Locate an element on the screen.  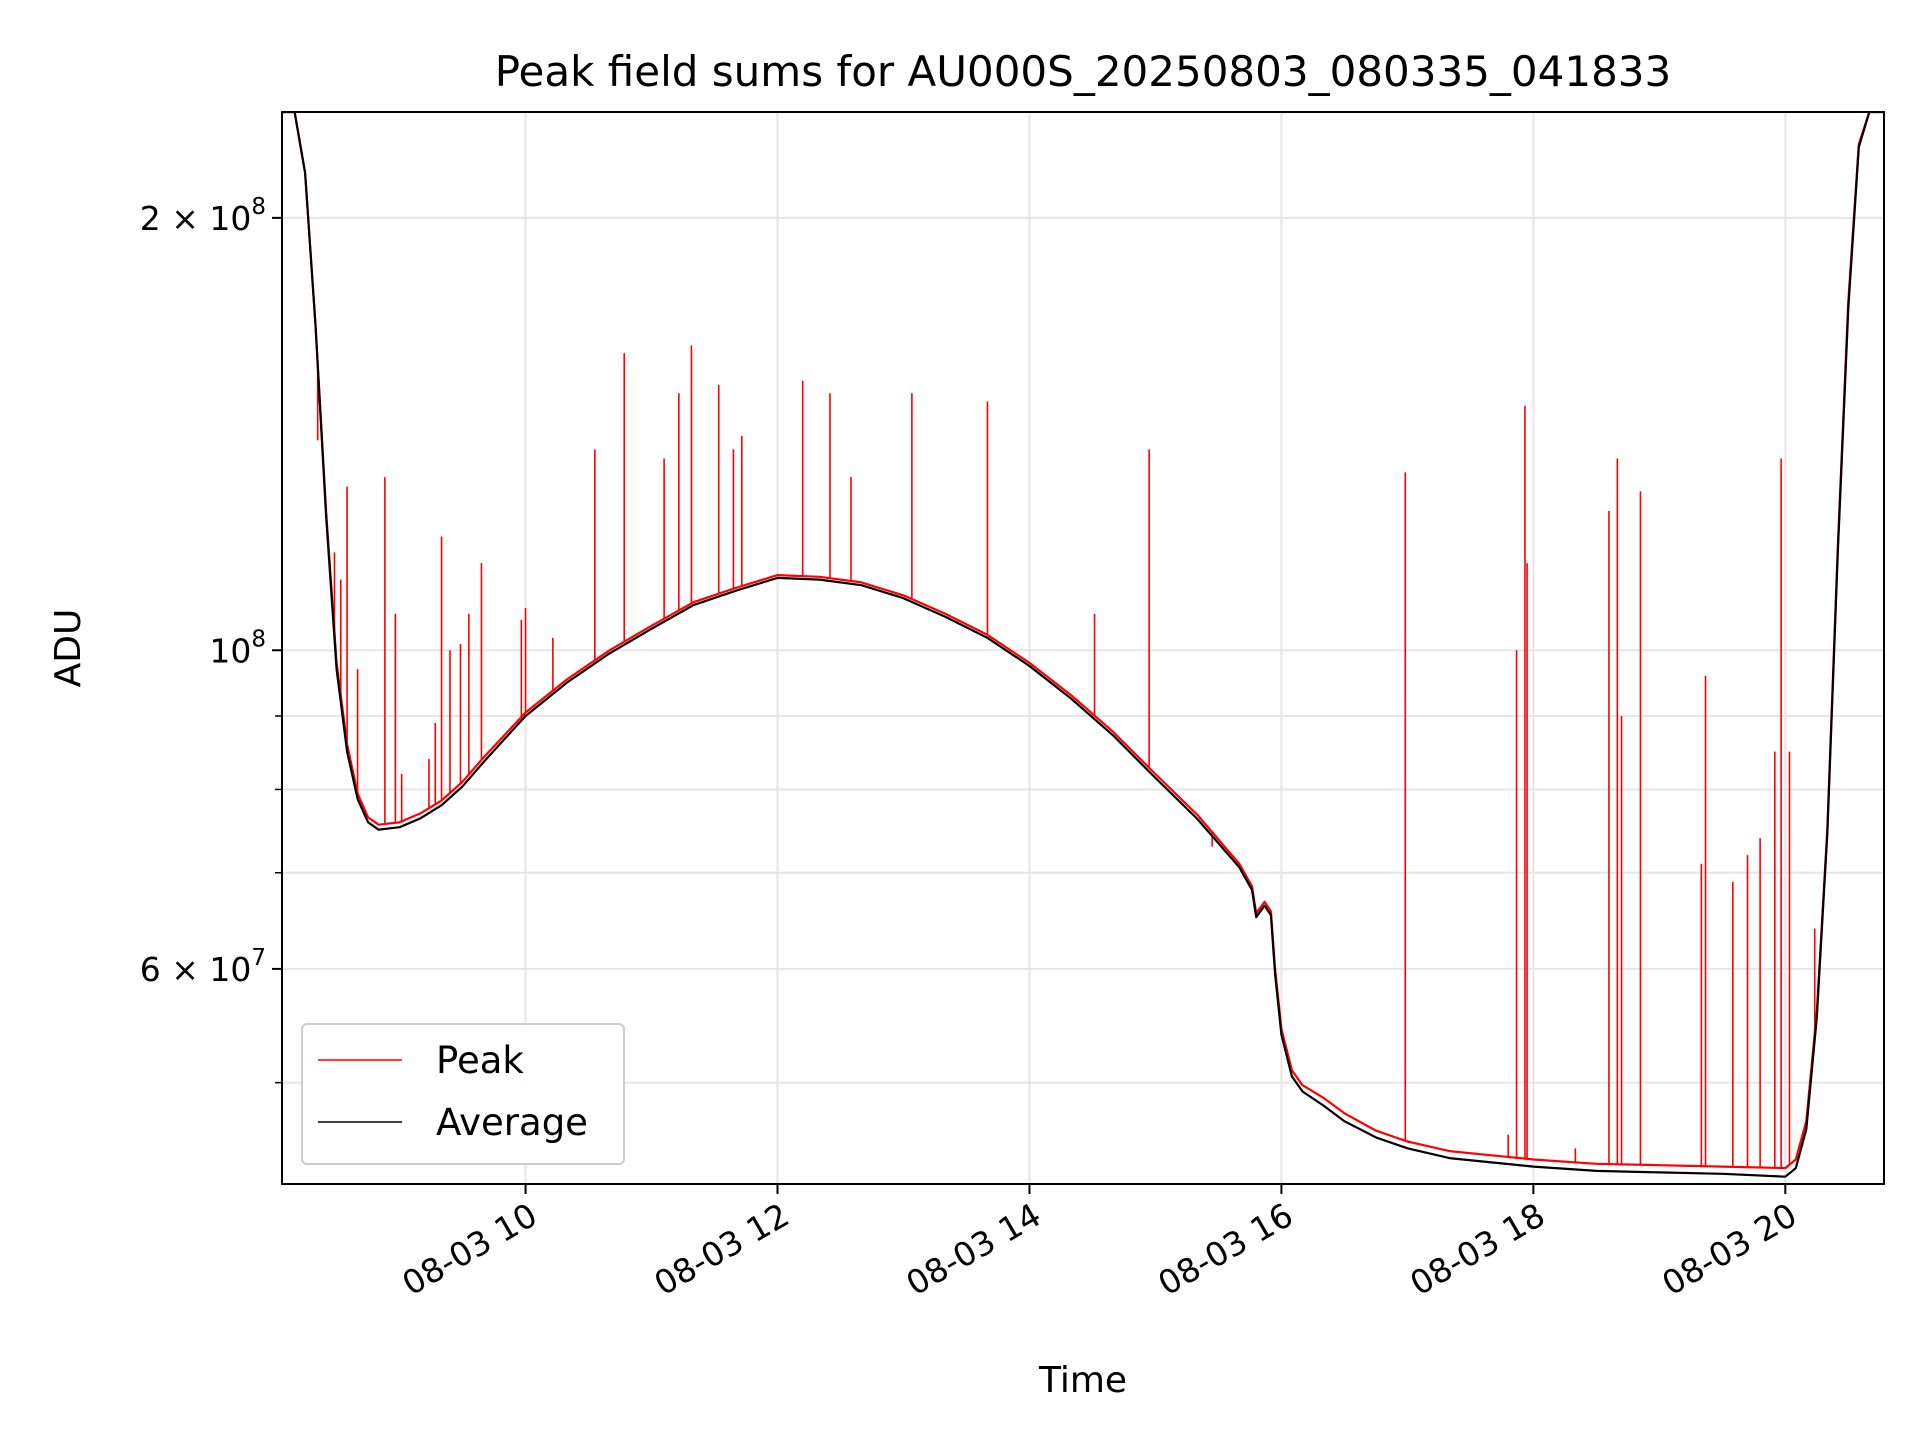
legend: Peak Average is located at coordinates (463, 1094).